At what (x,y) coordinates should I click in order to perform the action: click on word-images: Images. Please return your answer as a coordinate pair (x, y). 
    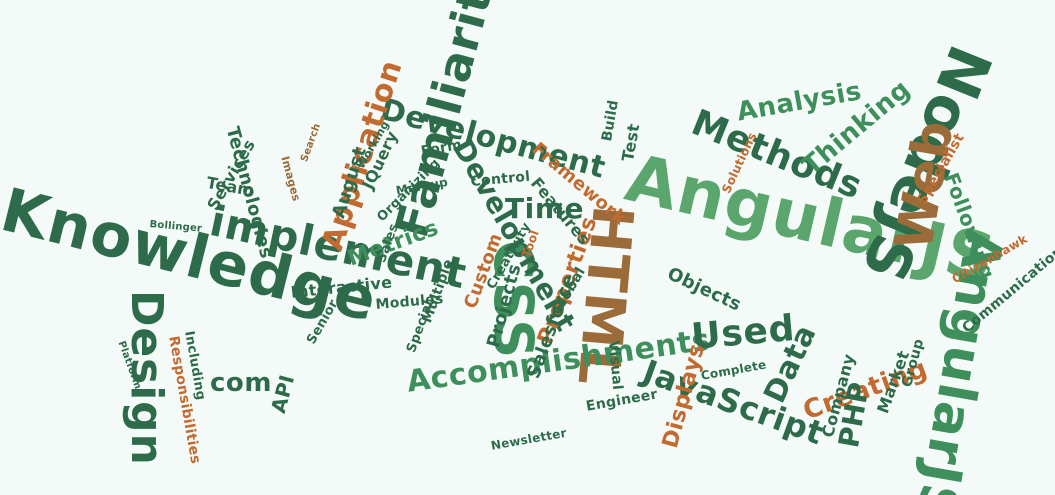
    Looking at the image, I should click on (290, 178).